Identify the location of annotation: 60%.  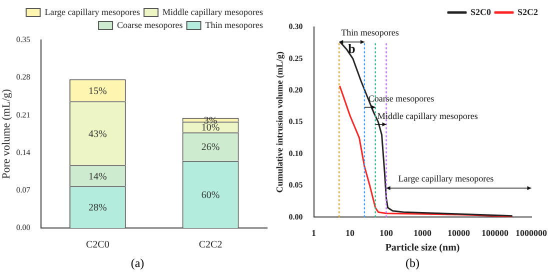
(210, 196).